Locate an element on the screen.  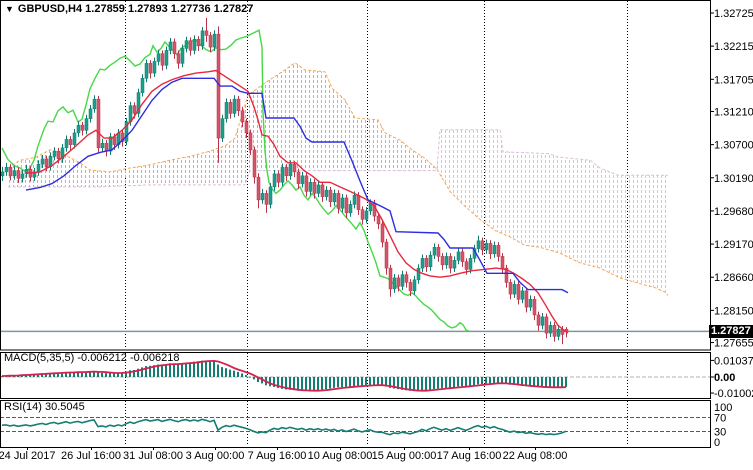
price-tick-label: 1.29170 is located at coordinates (733, 245).